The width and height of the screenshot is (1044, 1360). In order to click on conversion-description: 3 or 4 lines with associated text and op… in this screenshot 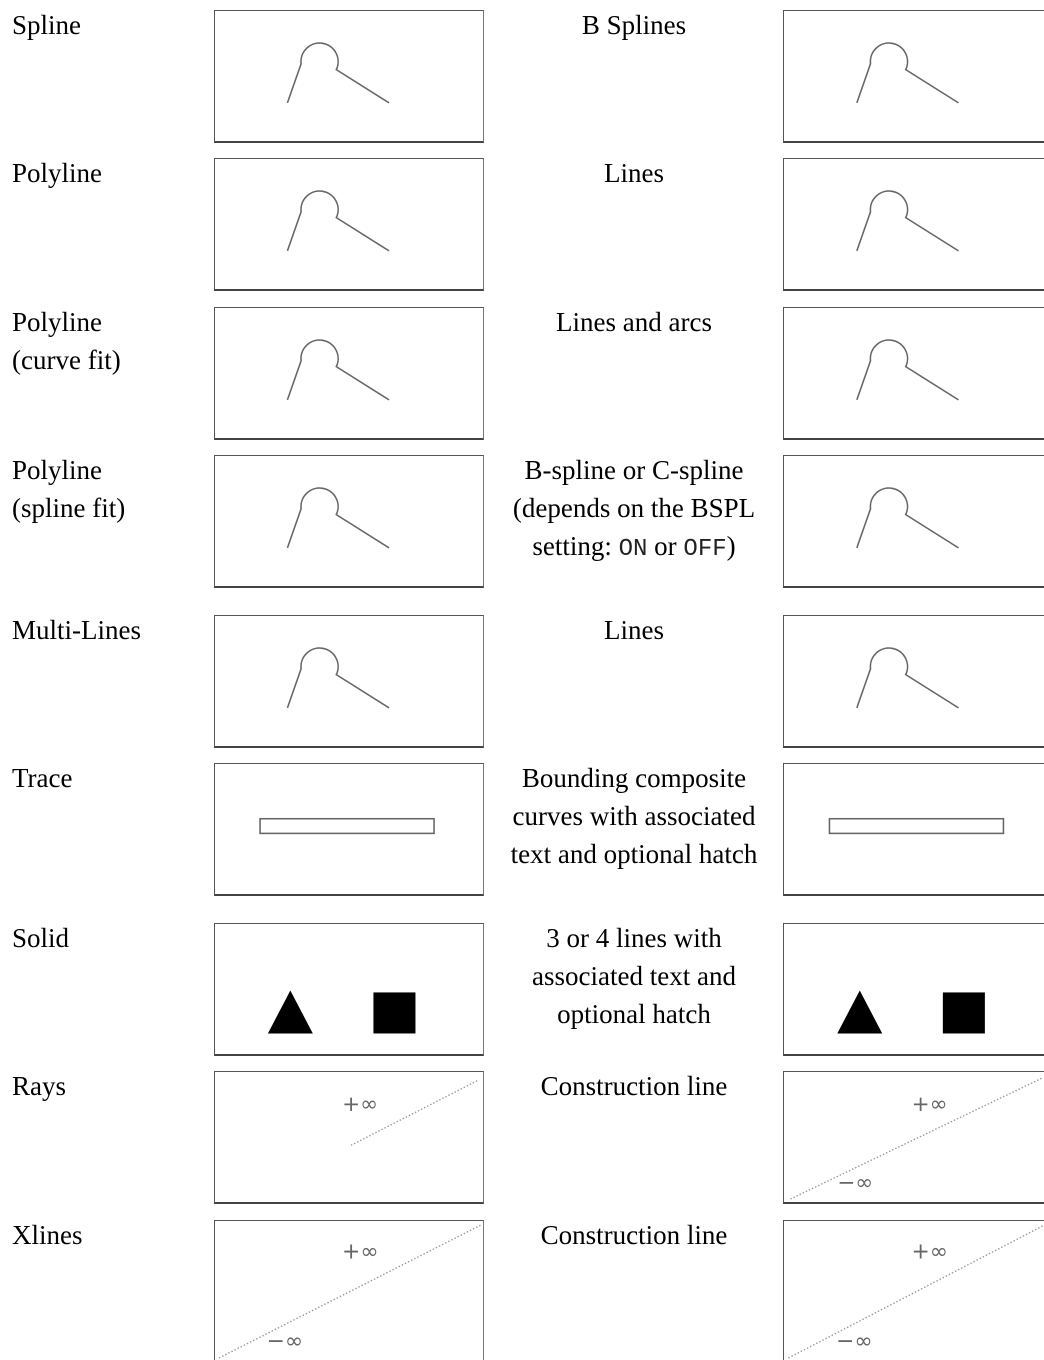, I will do `click(634, 976)`.